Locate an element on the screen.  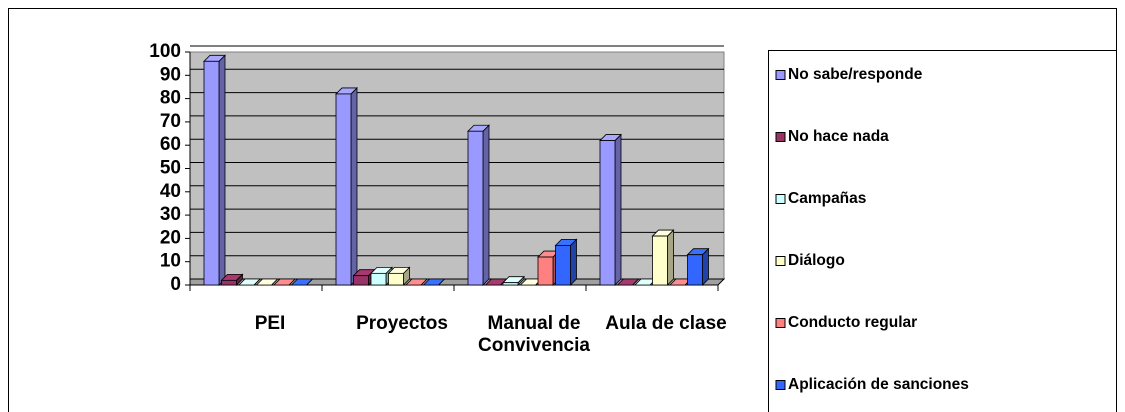
x-tick-label: Manual de Convivencia is located at coordinates (534, 334).